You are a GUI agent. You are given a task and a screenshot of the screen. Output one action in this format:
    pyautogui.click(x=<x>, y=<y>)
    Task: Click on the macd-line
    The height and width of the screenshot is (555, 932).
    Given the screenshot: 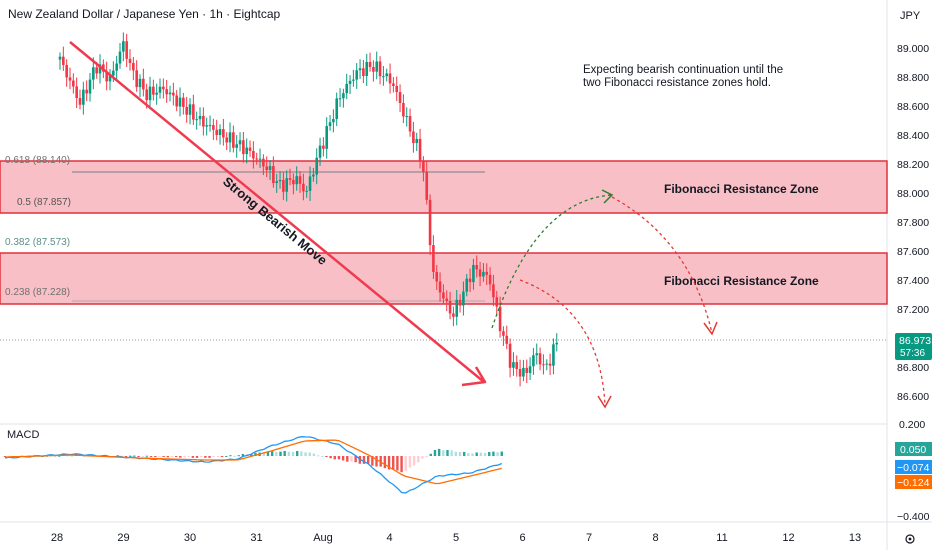 What is the action you would take?
    pyautogui.click(x=253, y=465)
    